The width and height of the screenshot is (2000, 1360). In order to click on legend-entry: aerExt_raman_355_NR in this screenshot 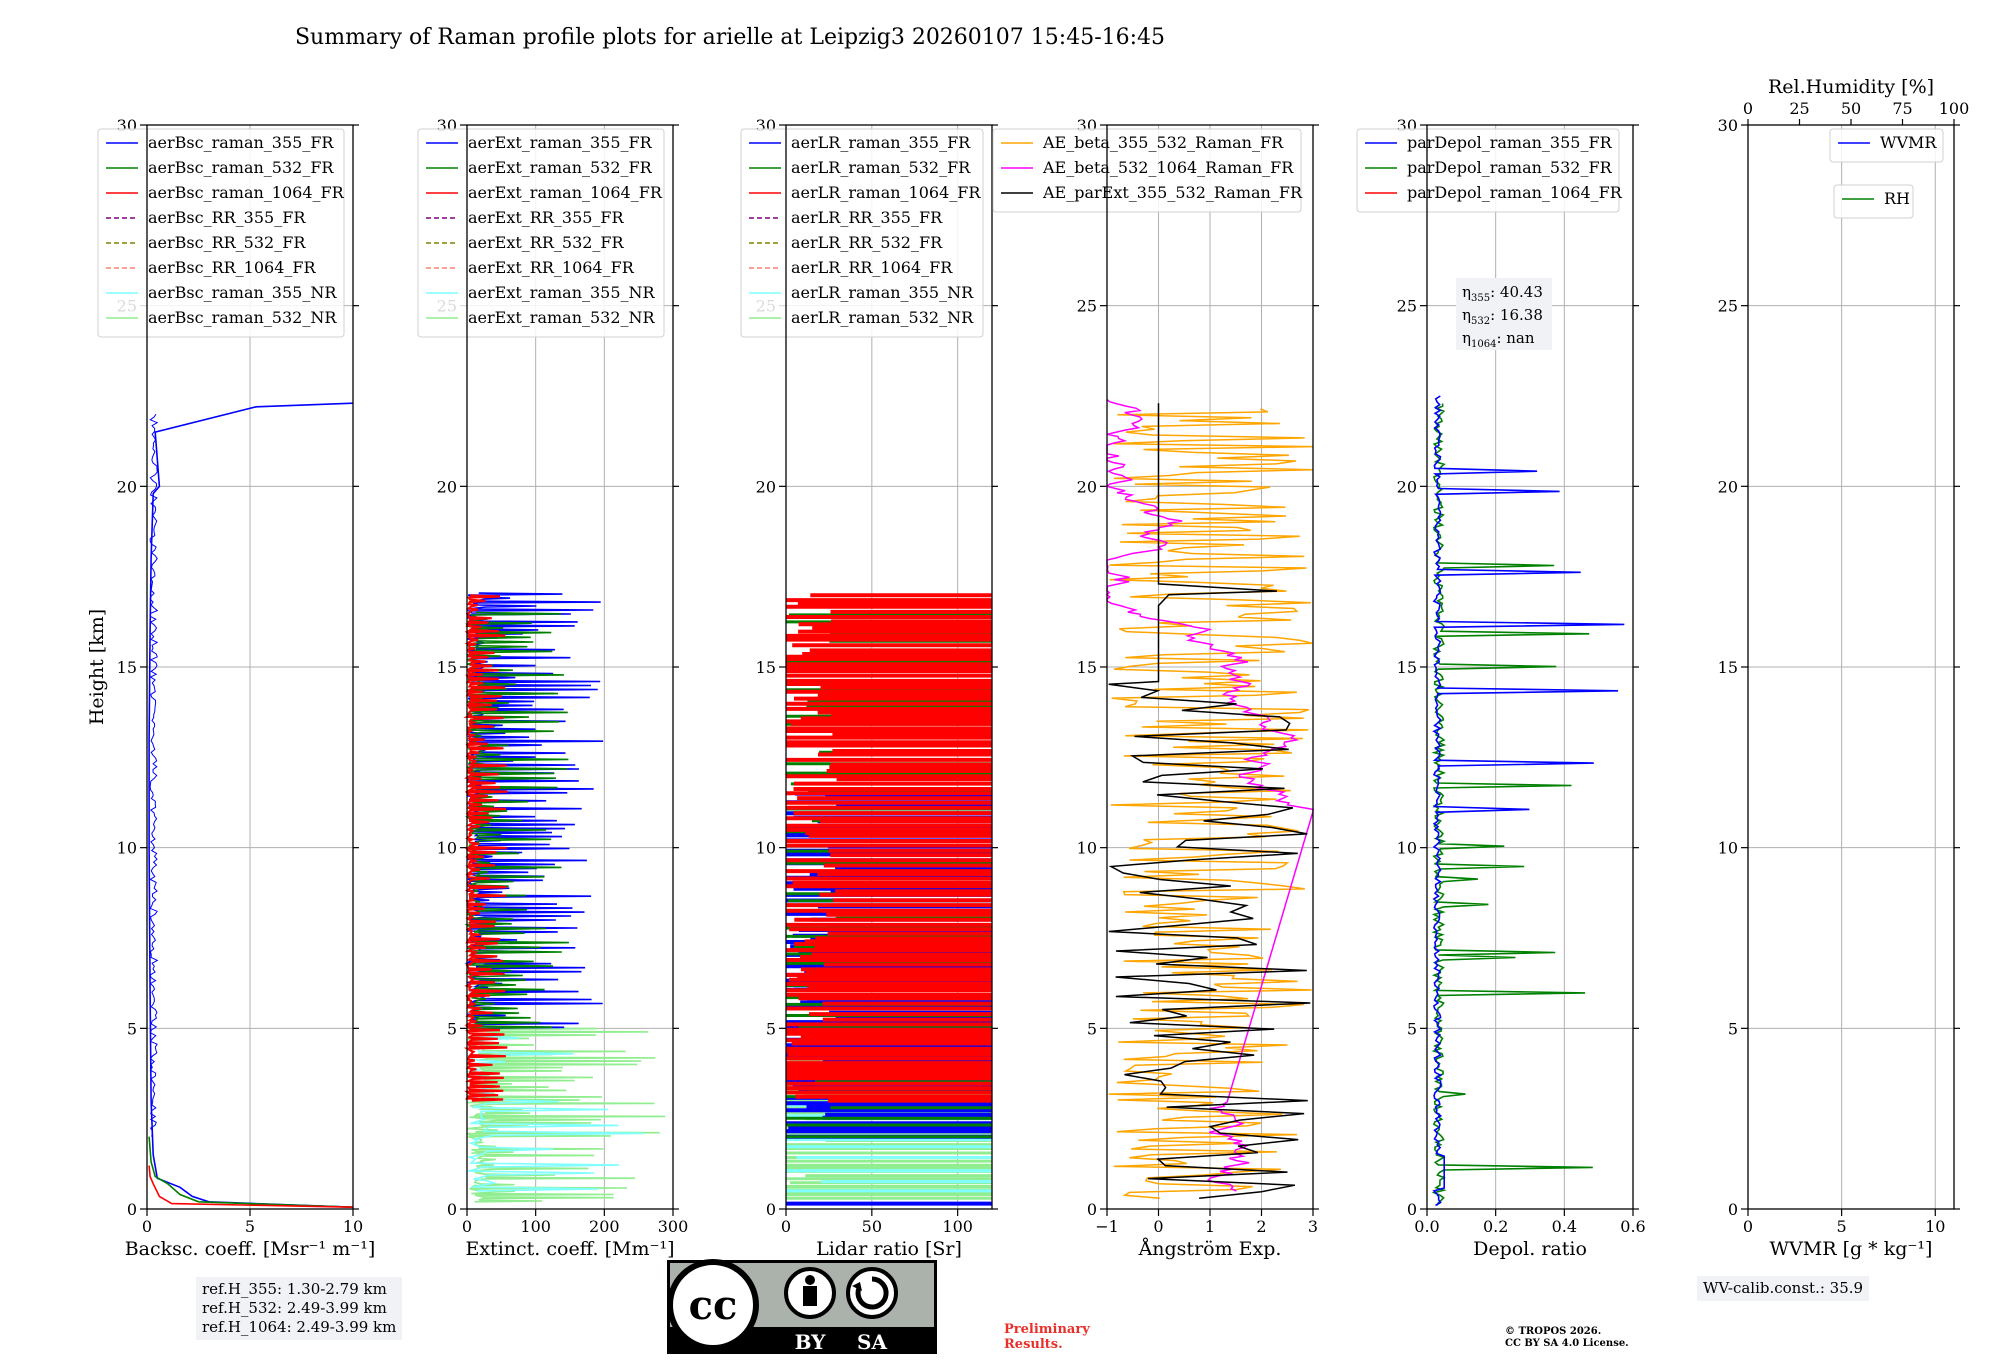, I will do `click(562, 292)`.